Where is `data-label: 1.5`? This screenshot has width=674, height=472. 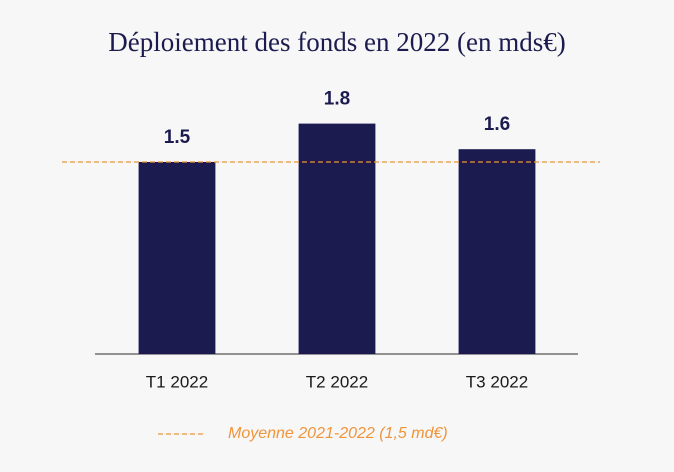 data-label: 1.5 is located at coordinates (177, 137).